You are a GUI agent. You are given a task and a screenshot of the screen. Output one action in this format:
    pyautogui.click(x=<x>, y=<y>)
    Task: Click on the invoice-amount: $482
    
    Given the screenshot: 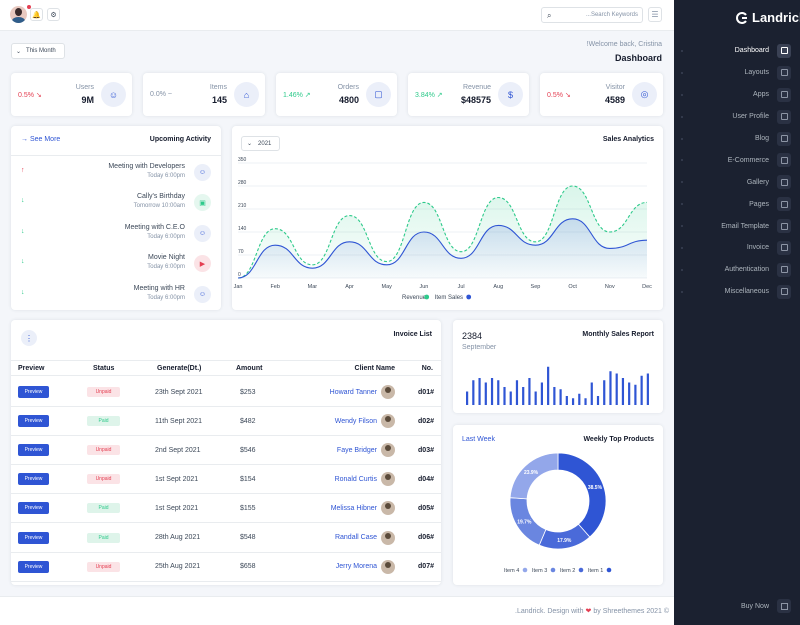 What is the action you would take?
    pyautogui.click(x=248, y=421)
    